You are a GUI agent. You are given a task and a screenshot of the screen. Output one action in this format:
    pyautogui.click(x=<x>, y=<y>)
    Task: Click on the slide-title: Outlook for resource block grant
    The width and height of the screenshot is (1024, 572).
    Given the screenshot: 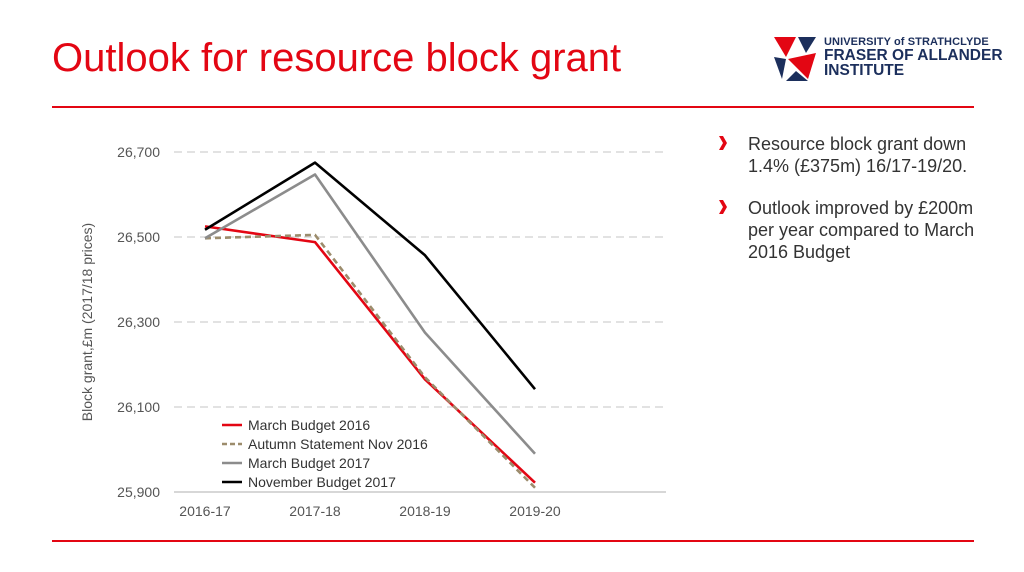 What is the action you would take?
    pyautogui.click(x=337, y=58)
    